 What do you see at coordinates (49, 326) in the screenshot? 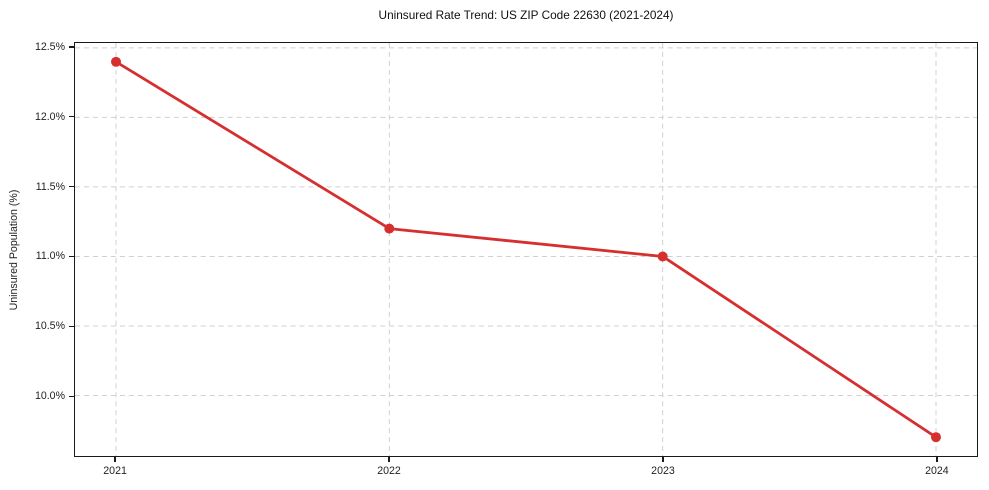
I see `y-tick-label: 10.5%` at bounding box center [49, 326].